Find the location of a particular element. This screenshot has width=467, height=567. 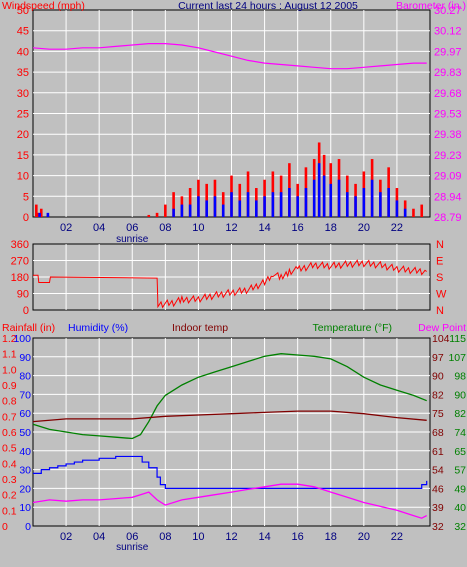

temperature-axis-title: Temperature (°F) is located at coordinates (352, 328).